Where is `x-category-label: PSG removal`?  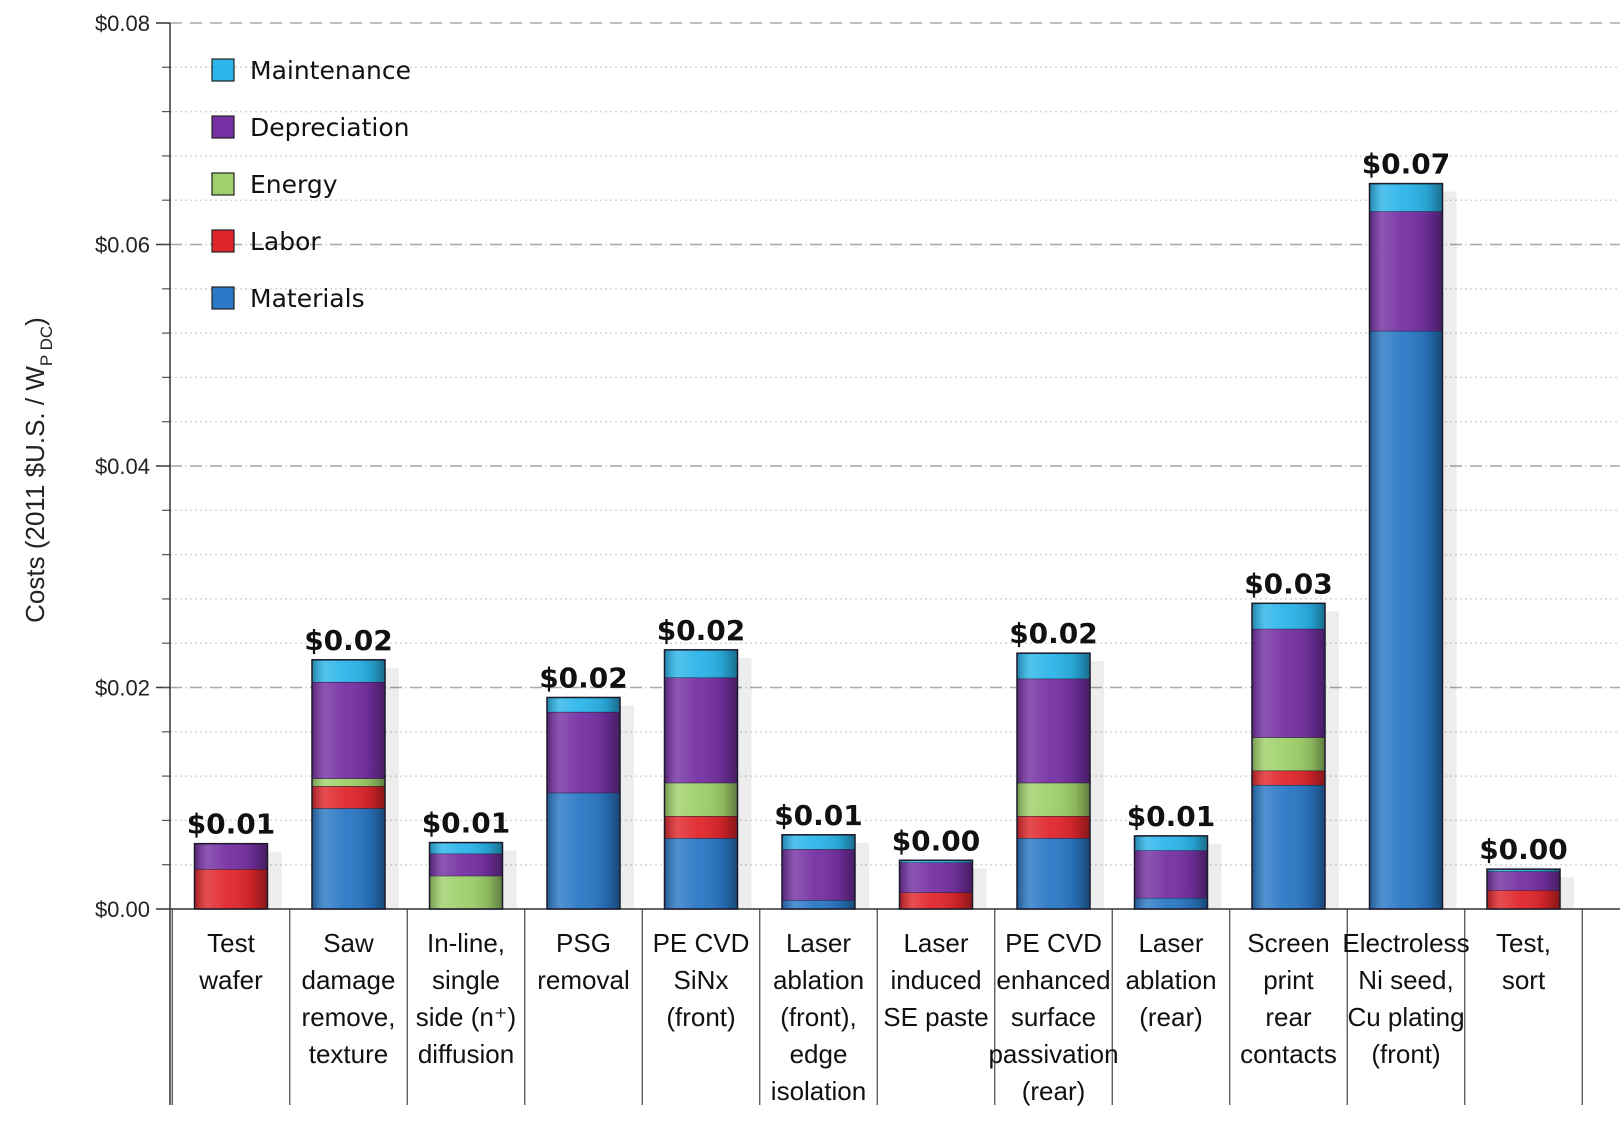
x-category-label: PSG removal is located at coordinates (583, 961).